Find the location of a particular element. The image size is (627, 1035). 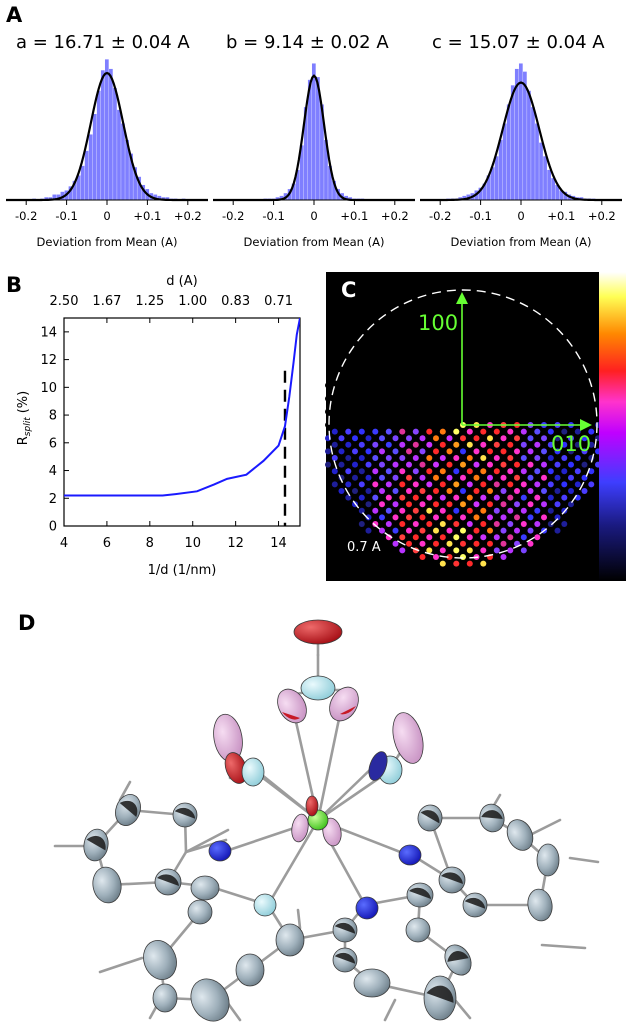

x-tick-label: +0.1 is located at coordinates (147, 216).